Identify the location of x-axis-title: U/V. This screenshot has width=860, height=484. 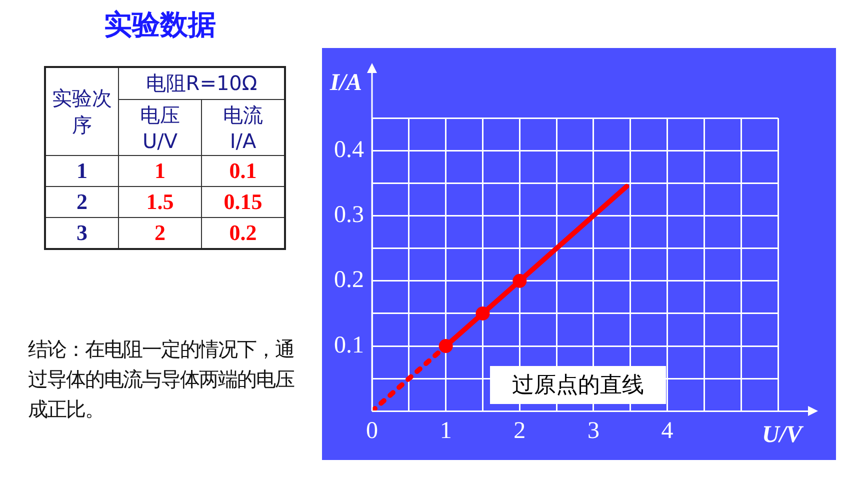
(782, 435).